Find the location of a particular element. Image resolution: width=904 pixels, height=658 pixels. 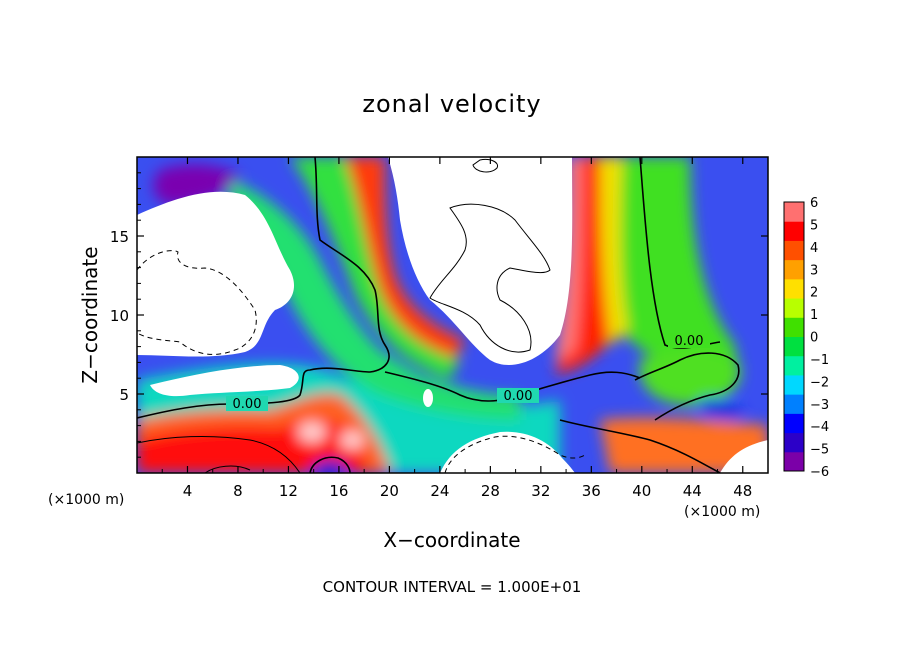

x-tick-label: 8 is located at coordinates (238, 491).